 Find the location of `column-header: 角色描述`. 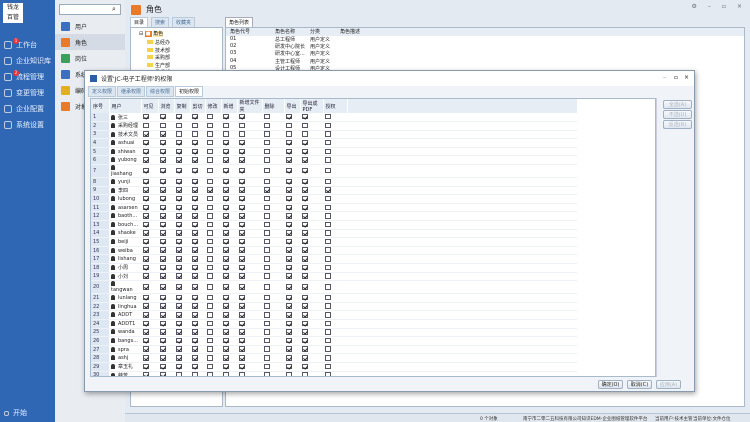

column-header: 角色描述 is located at coordinates (350, 32).